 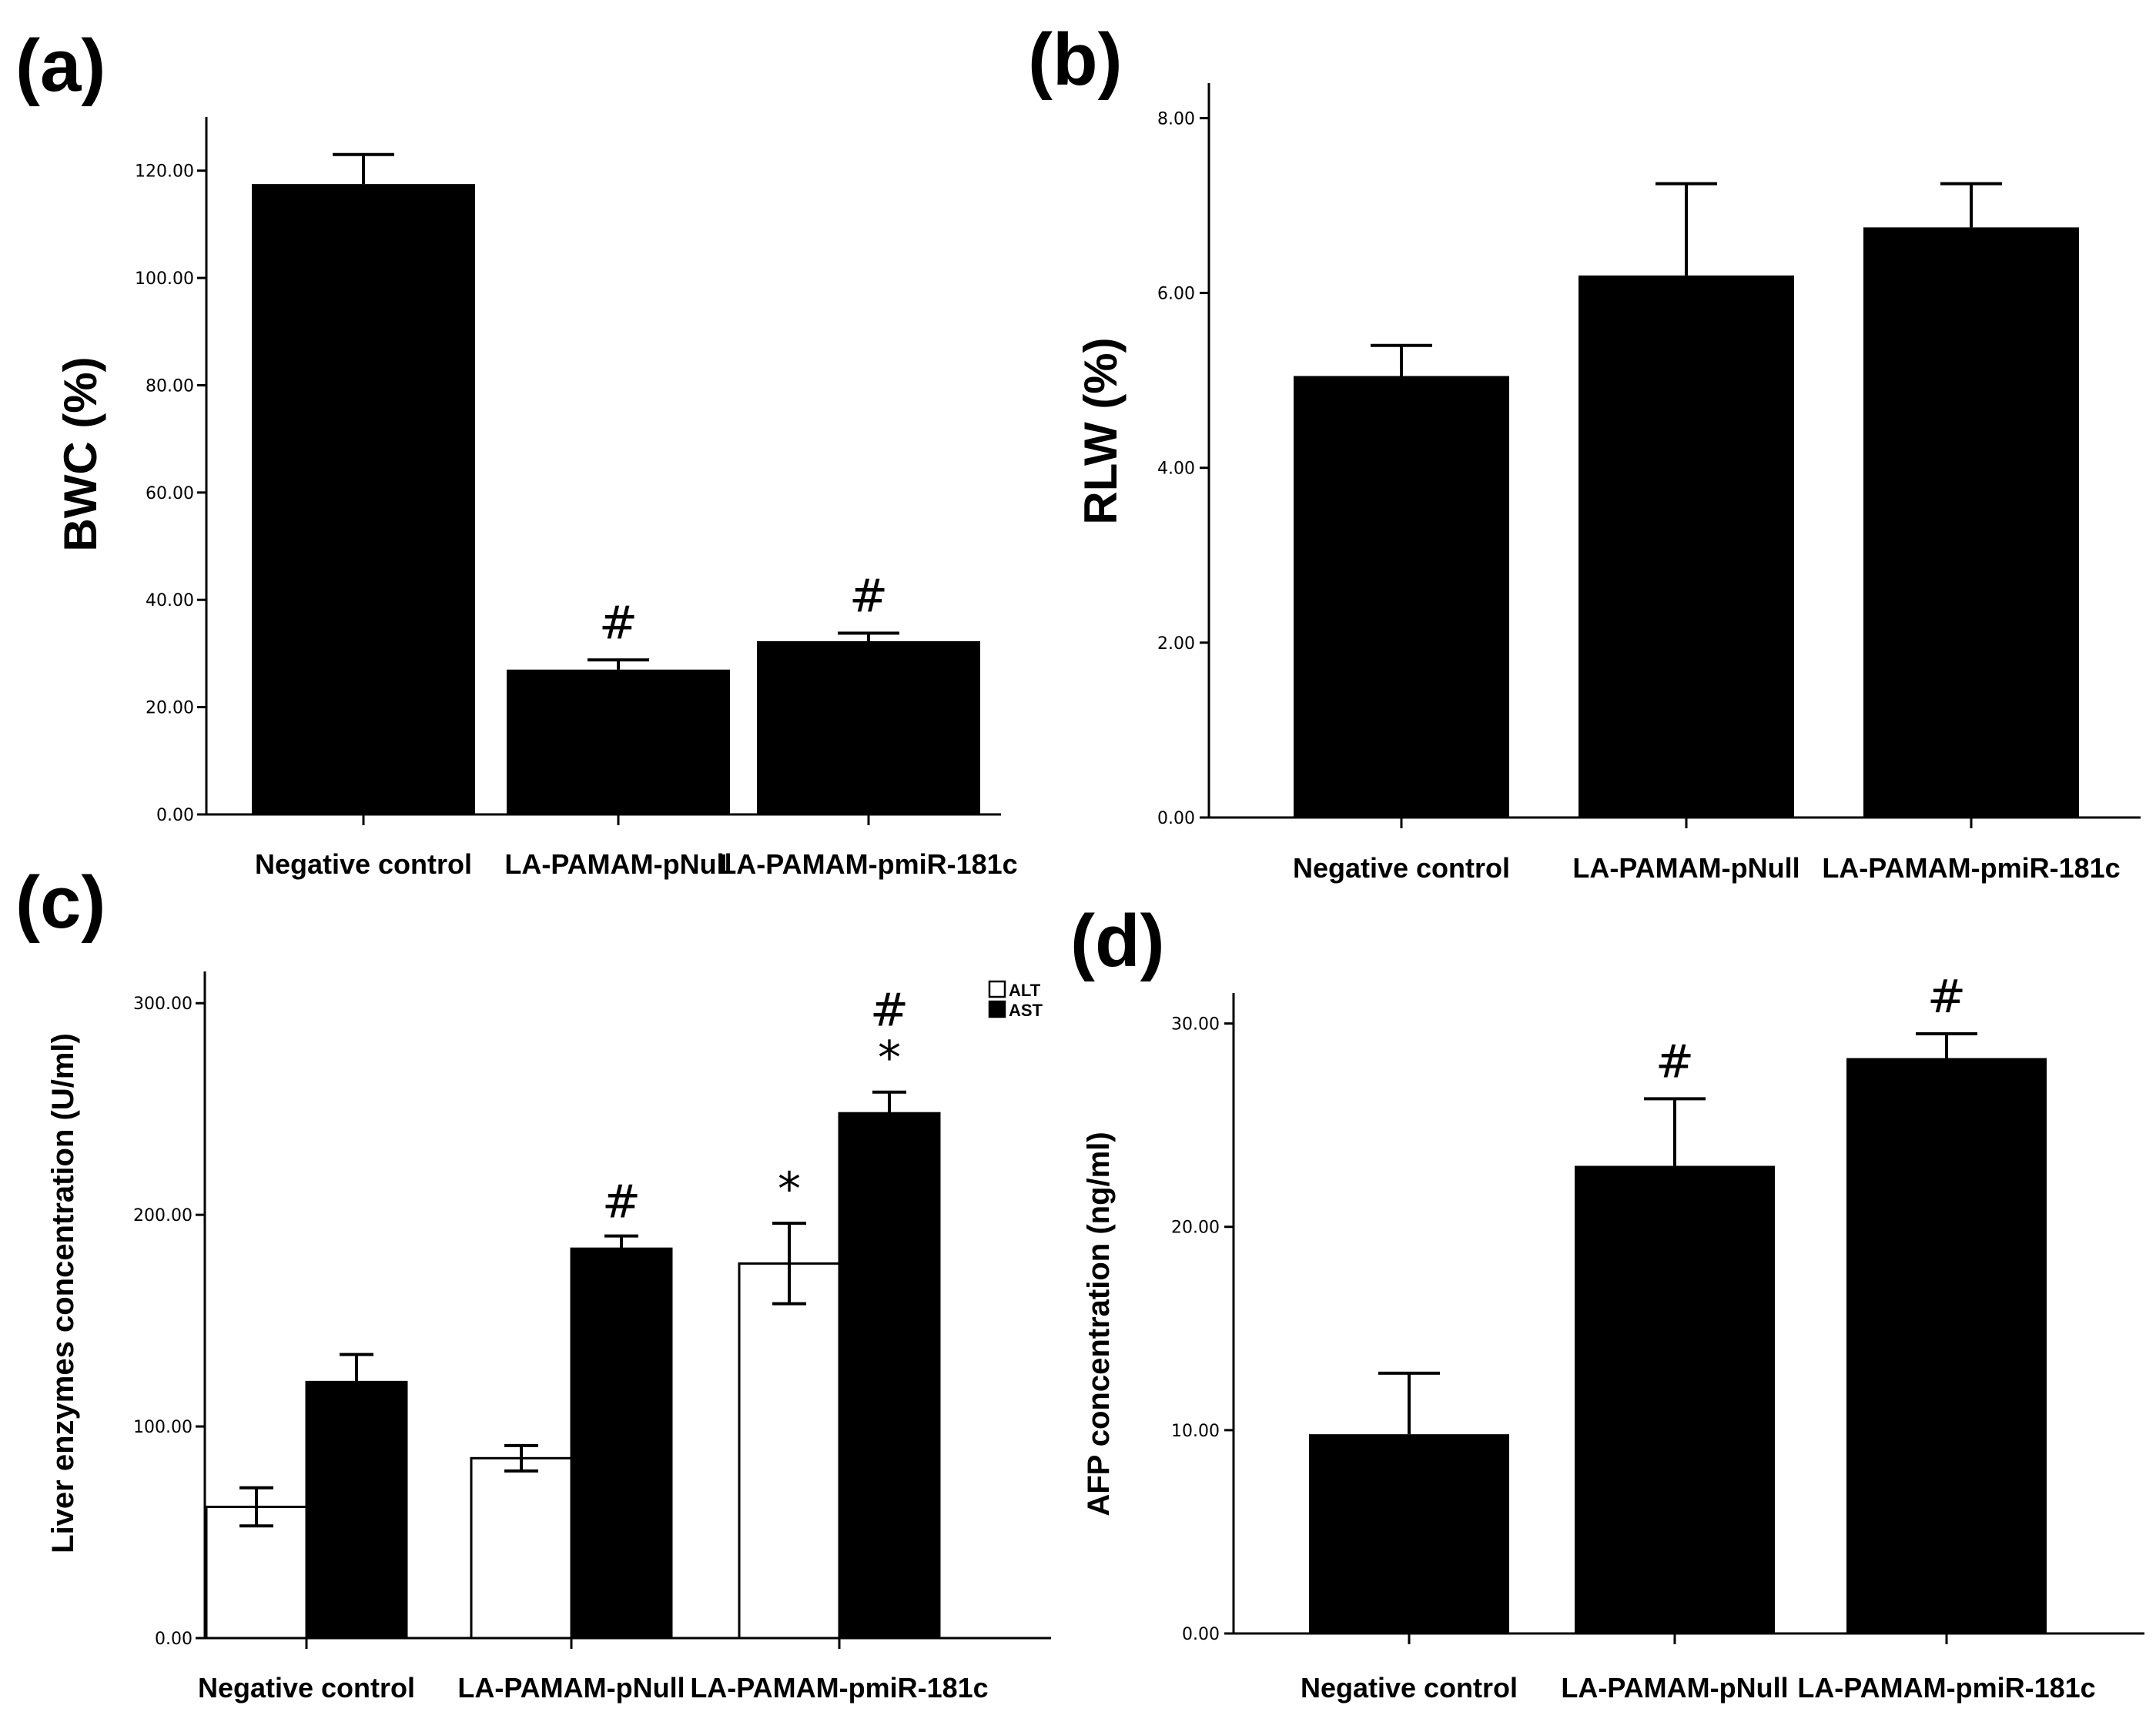 I want to click on y-tick-label: 300.00, so click(x=162, y=1004).